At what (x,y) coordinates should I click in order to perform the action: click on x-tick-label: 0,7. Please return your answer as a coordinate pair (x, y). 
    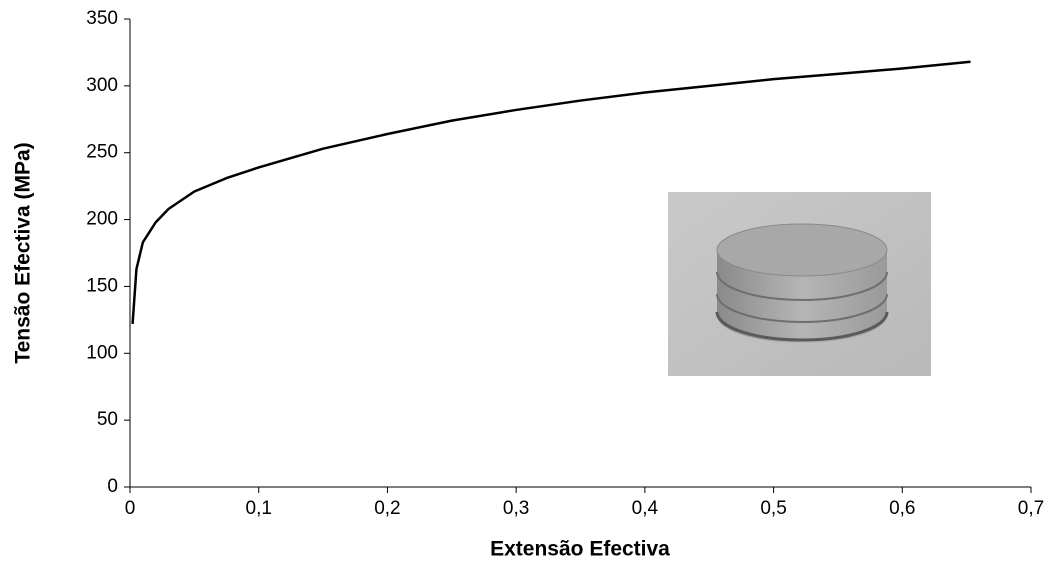
    Looking at the image, I should click on (1031, 508).